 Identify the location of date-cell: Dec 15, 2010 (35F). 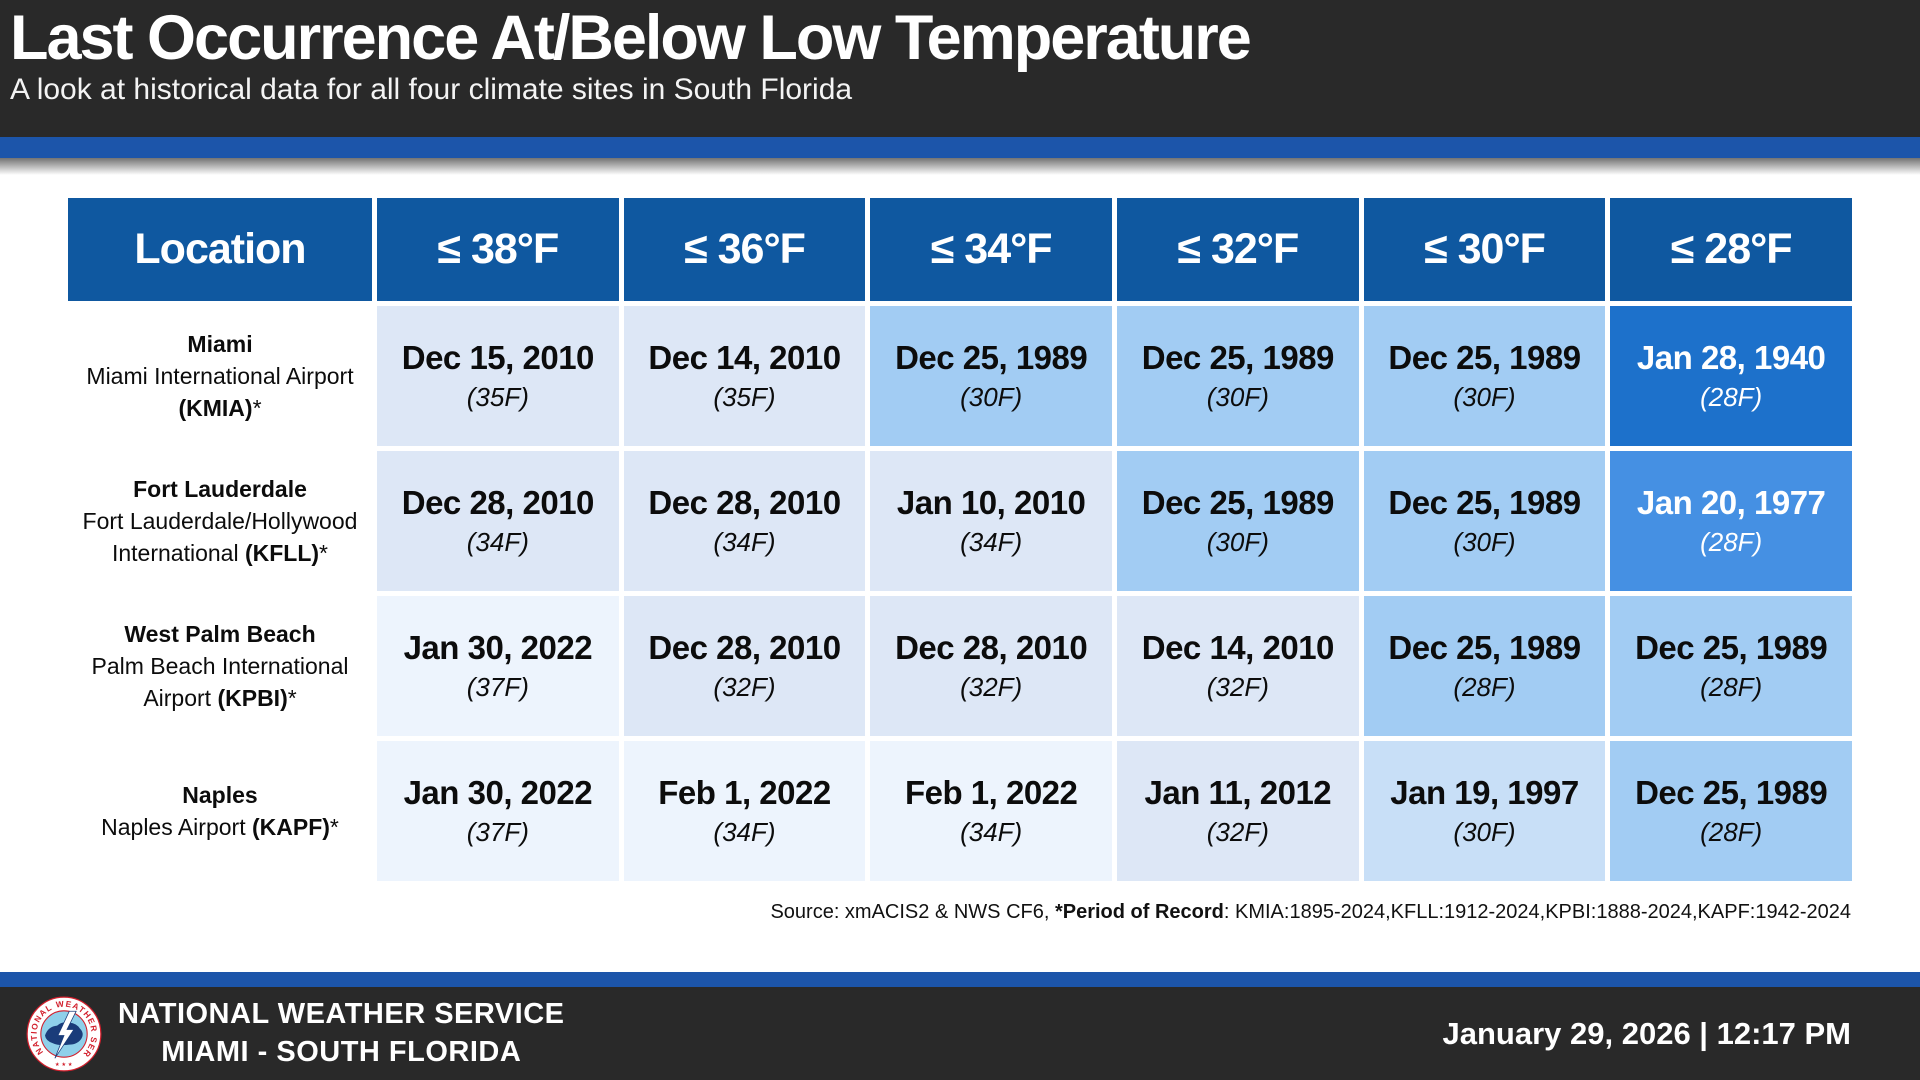
(498, 376).